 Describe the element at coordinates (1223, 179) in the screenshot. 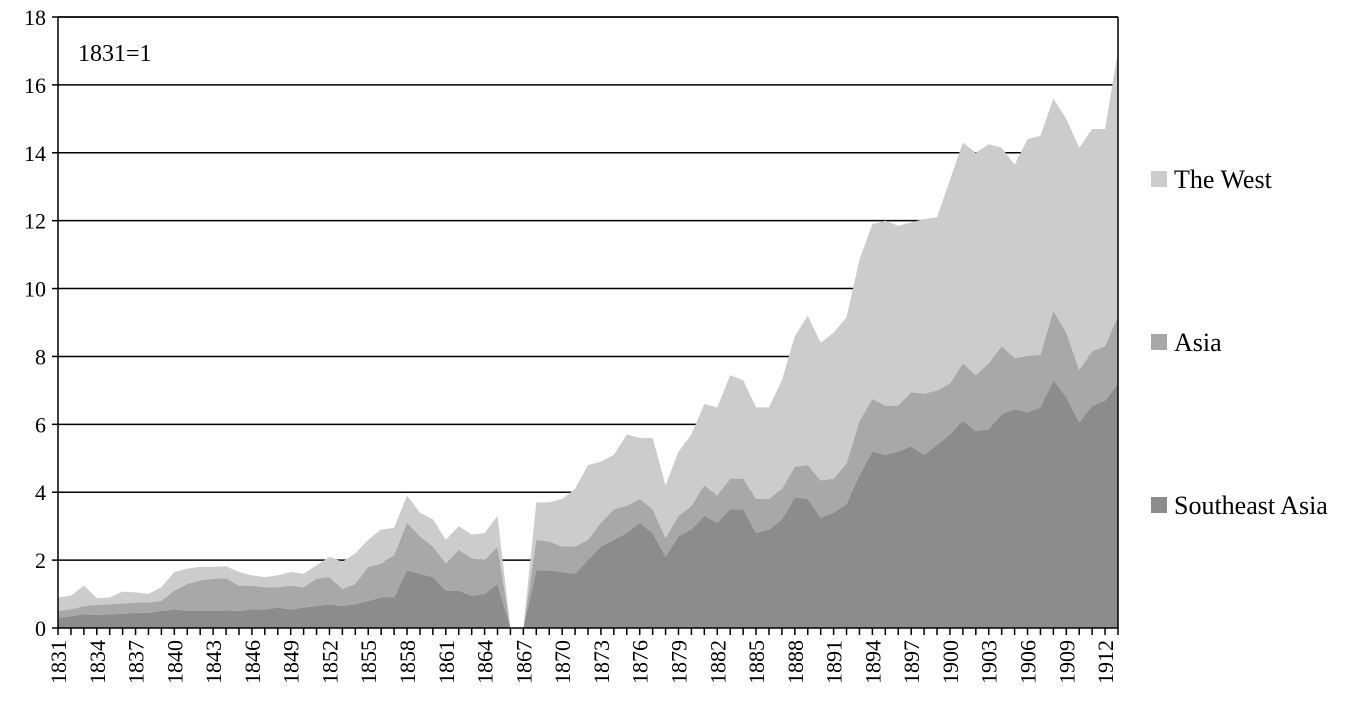

I see `legend-label-the-west: The West` at that location.